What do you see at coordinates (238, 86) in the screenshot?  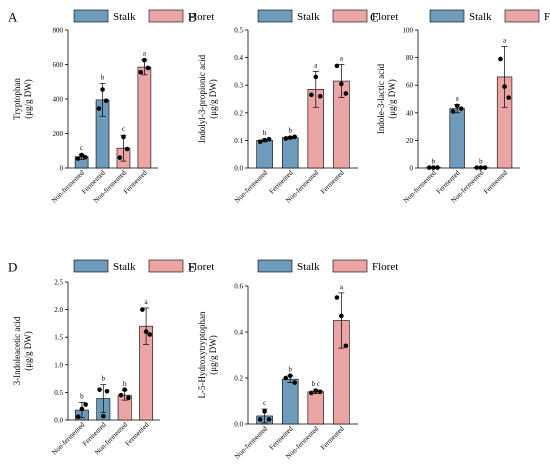 I see `y-tick-label: 0.3` at bounding box center [238, 86].